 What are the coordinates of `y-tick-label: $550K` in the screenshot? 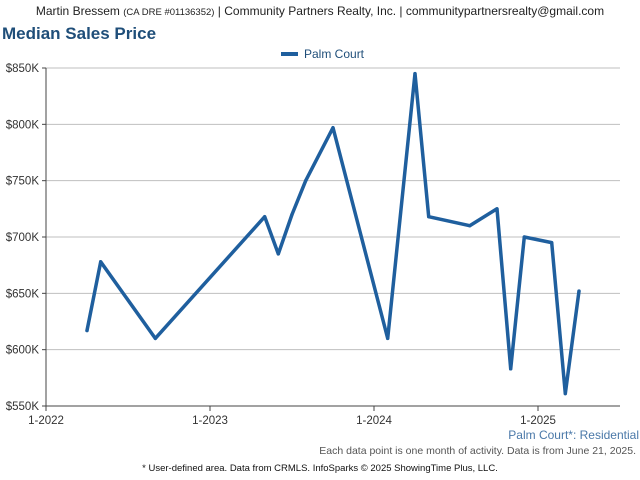 It's located at (23, 407).